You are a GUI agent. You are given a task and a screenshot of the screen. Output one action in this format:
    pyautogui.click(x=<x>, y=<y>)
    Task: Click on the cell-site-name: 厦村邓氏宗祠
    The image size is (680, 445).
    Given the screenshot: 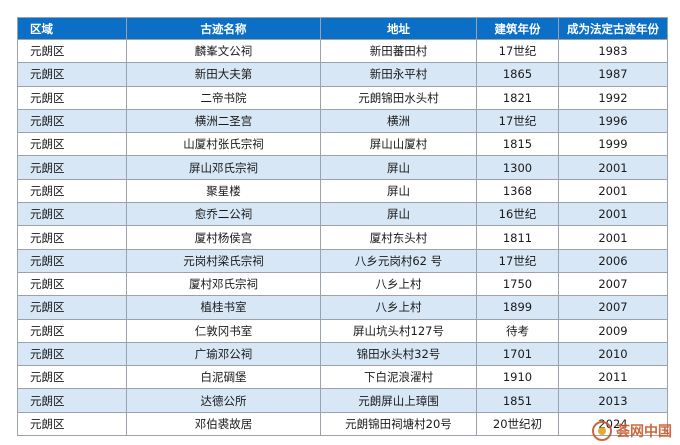 What is the action you would take?
    pyautogui.click(x=223, y=284)
    